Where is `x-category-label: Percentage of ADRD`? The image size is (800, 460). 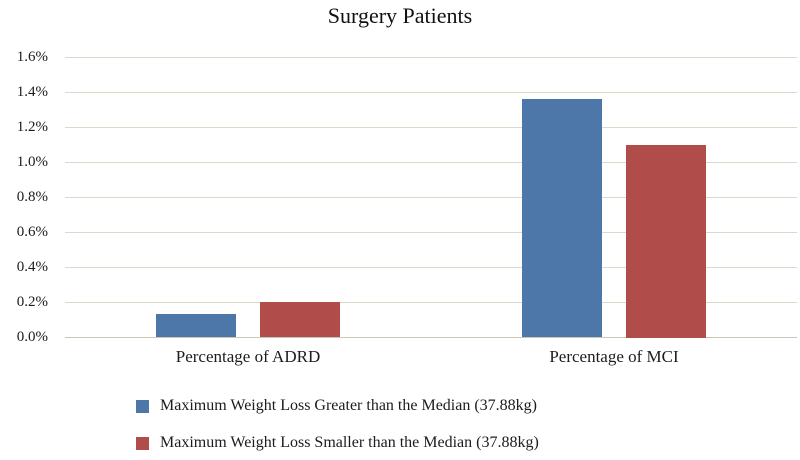
x-category-label: Percentage of ADRD is located at coordinates (248, 356).